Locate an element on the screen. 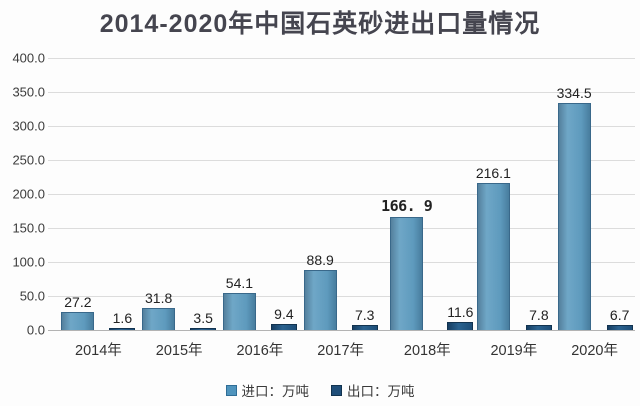  export-bar-column: 7.8 is located at coordinates (538, 318).